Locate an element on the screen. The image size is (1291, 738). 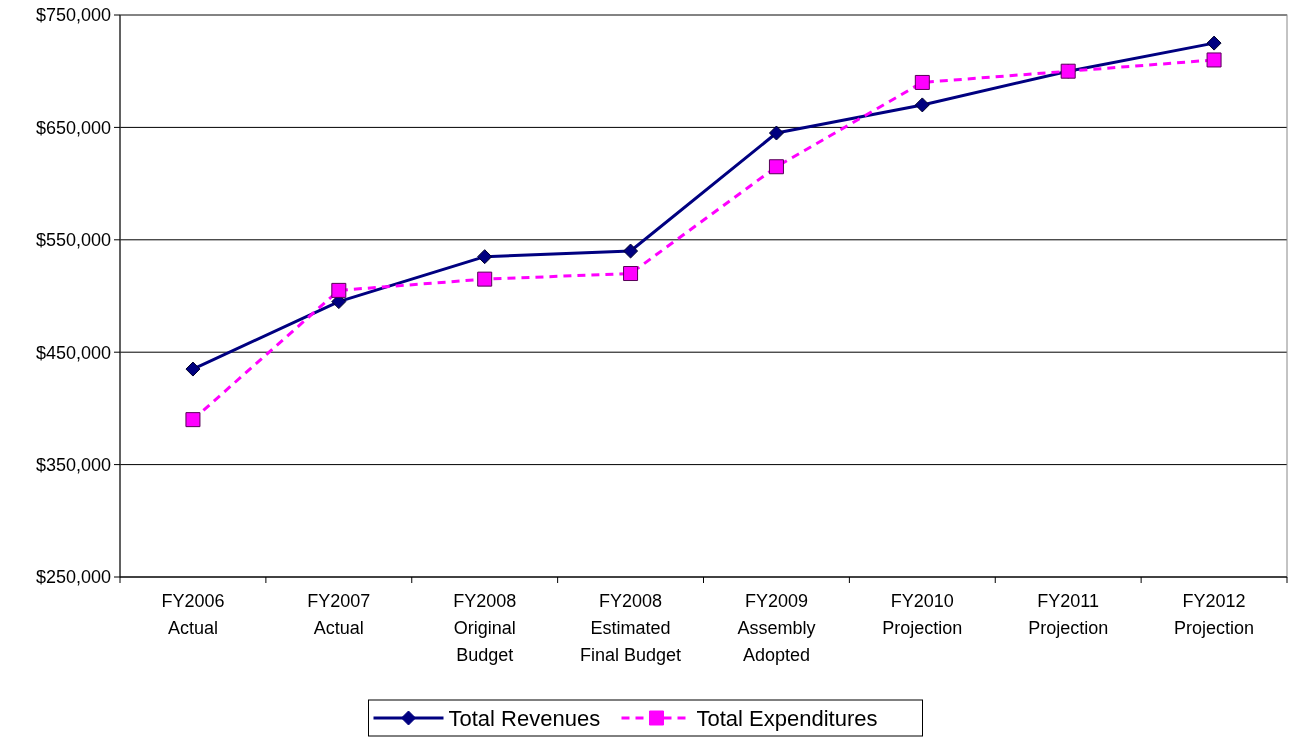
y-tick-label: $350,000 is located at coordinates (73, 464).